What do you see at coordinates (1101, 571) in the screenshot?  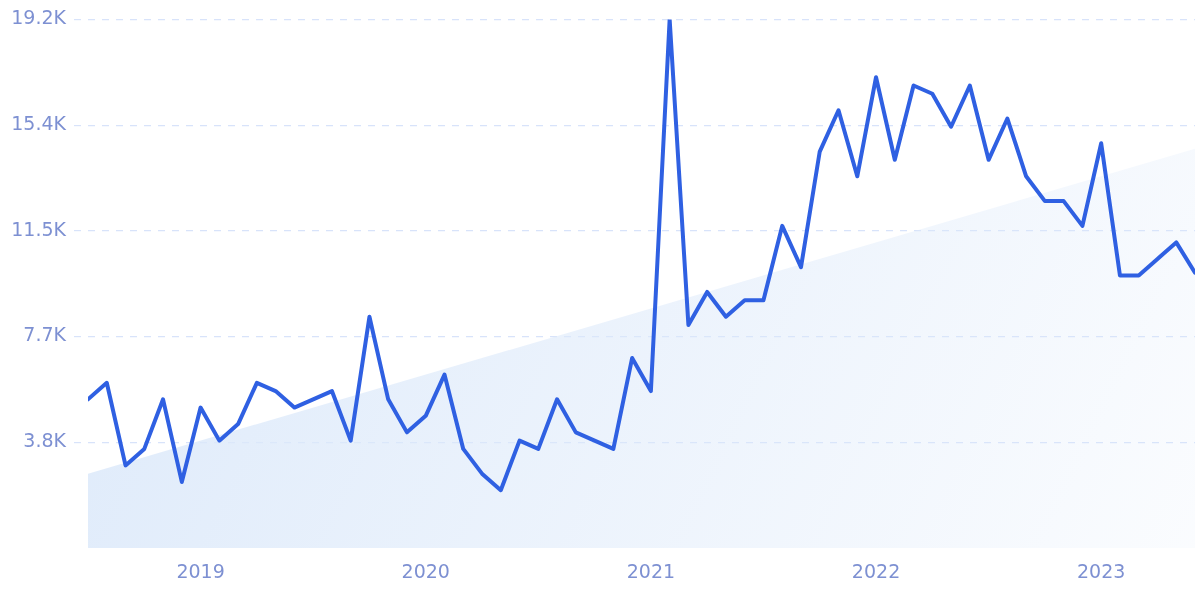 I see `x-tick-label: 2023` at bounding box center [1101, 571].